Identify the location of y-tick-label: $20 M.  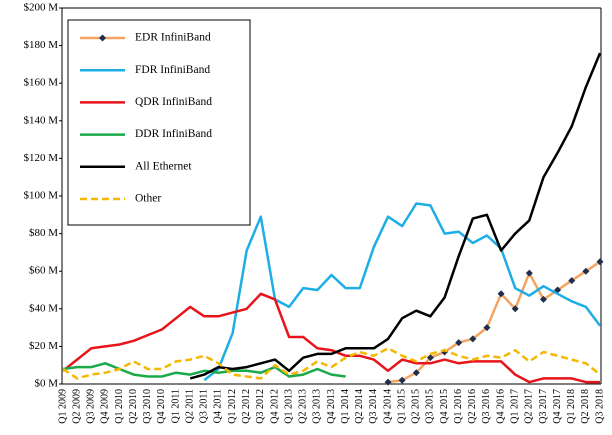
(43, 346).